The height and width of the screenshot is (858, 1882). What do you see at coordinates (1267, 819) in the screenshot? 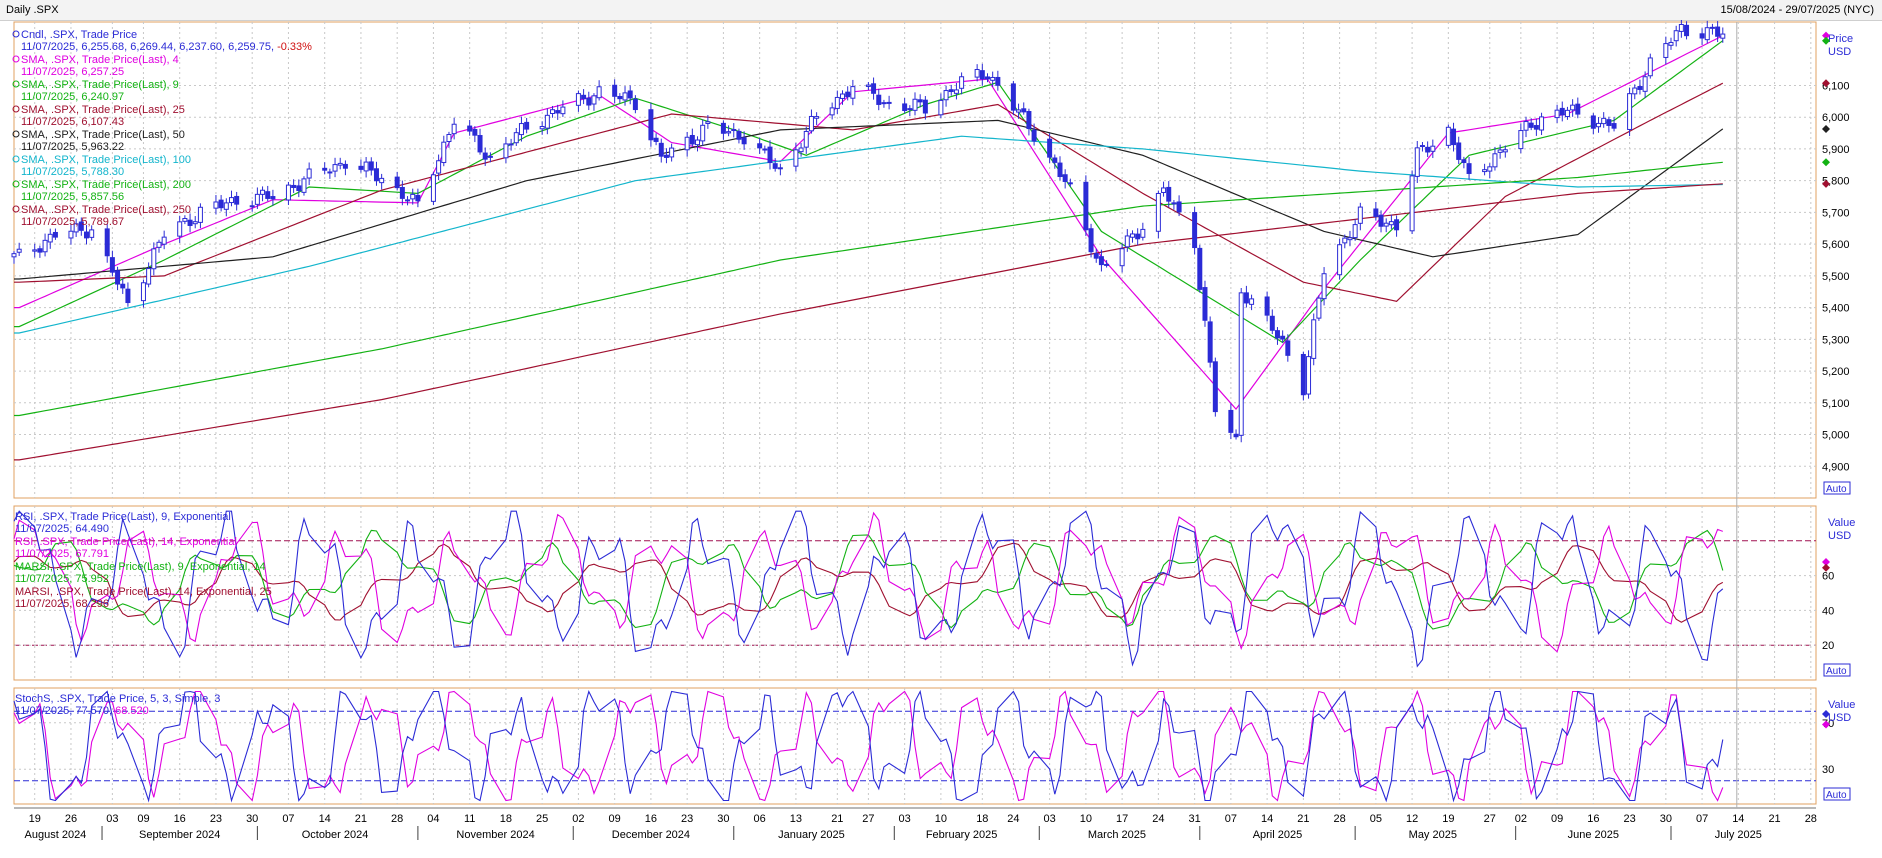
I see `x-tick-label: 14` at bounding box center [1267, 819].